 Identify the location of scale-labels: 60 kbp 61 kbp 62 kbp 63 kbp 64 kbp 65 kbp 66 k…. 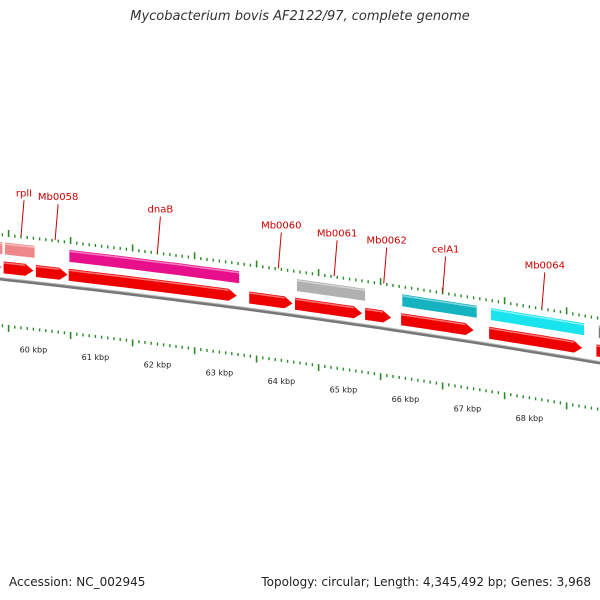
(282, 385).